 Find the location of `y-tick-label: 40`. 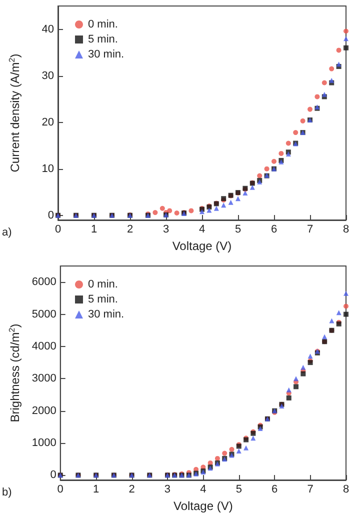

y-tick-label: 40 is located at coordinates (48, 29).